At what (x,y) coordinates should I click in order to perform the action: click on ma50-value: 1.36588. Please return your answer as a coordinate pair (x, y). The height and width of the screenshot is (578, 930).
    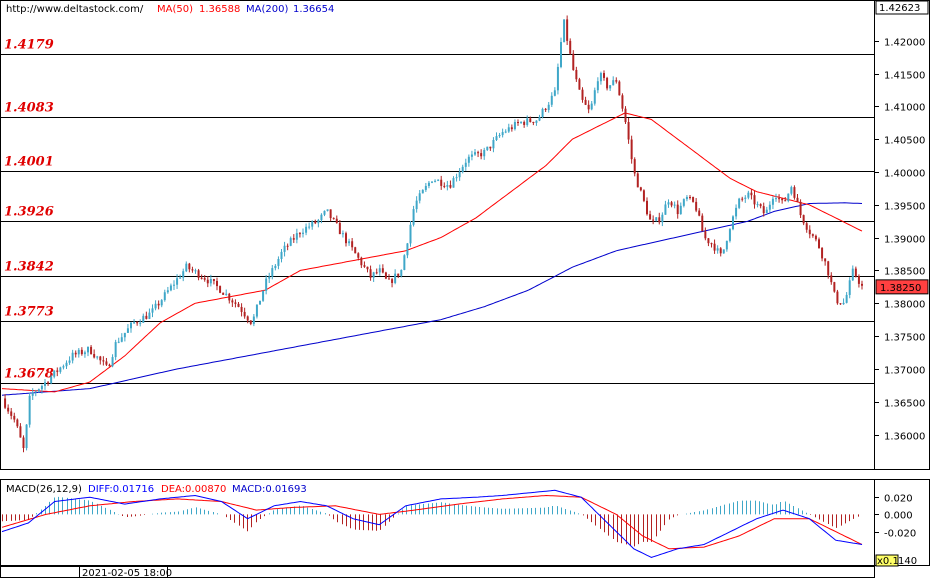
    Looking at the image, I should click on (219, 9).